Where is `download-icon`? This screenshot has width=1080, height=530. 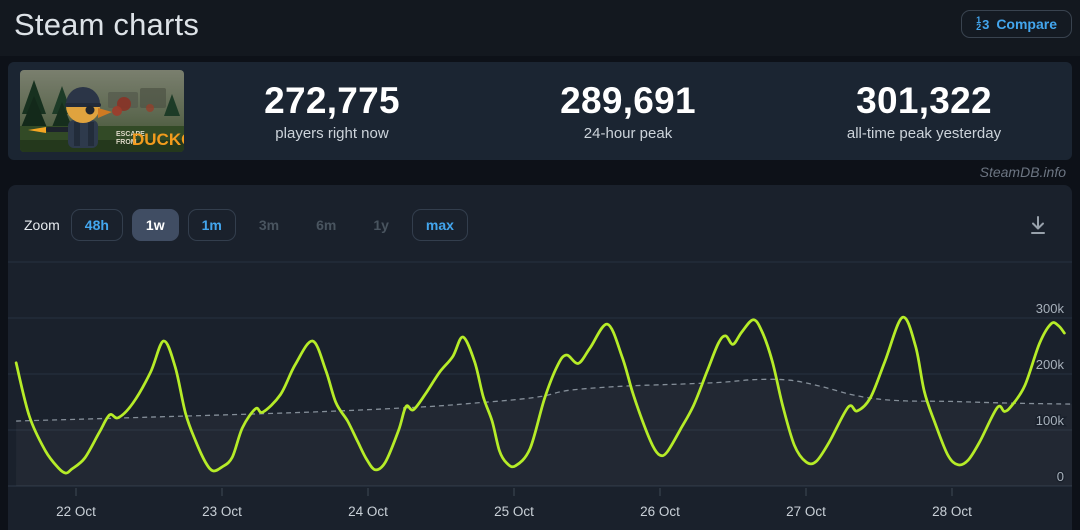
download-icon is located at coordinates (1038, 225).